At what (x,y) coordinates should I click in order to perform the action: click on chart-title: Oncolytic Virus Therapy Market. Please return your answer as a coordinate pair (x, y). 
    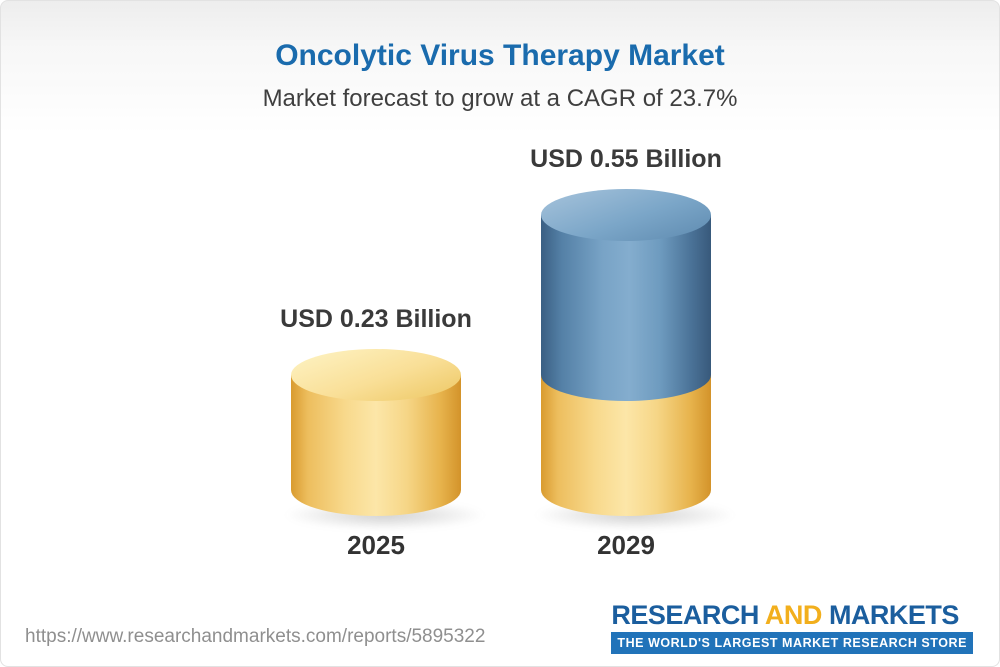
    Looking at the image, I should click on (500, 55).